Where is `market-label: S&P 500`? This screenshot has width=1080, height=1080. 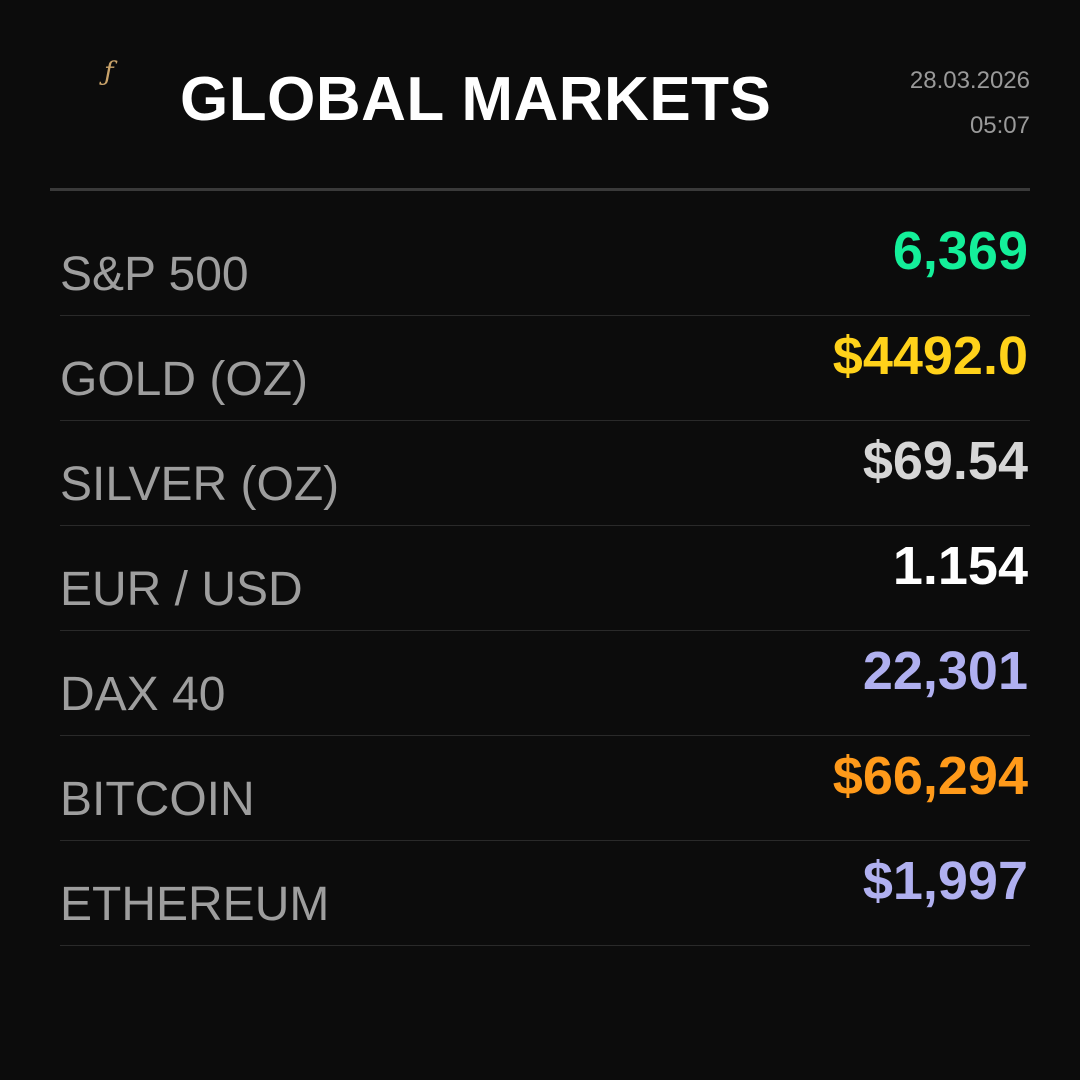 market-label: S&P 500 is located at coordinates (154, 274).